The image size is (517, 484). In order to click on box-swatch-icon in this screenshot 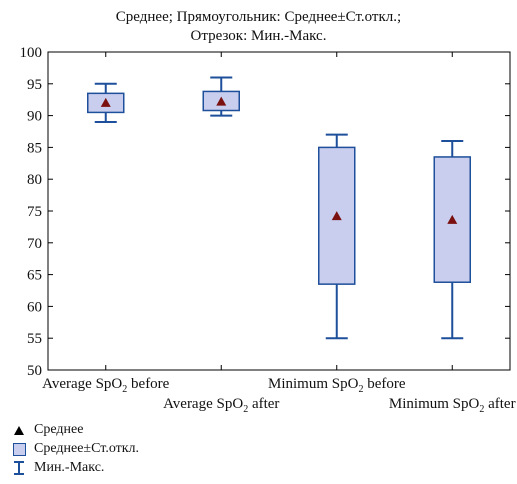, I will do `click(19, 449)`.